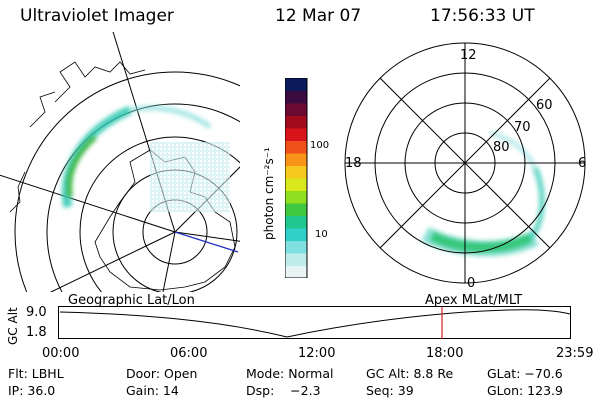 Image resolution: width=600 pixels, height=400 pixels. What do you see at coordinates (61, 353) in the screenshot?
I see `timeline-x-tick-0000: 00:00` at bounding box center [61, 353].